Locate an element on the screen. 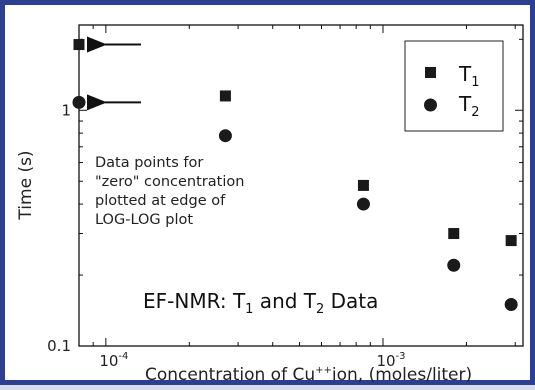 This screenshot has height=390, width=535. legend-square-marker is located at coordinates (430, 72).